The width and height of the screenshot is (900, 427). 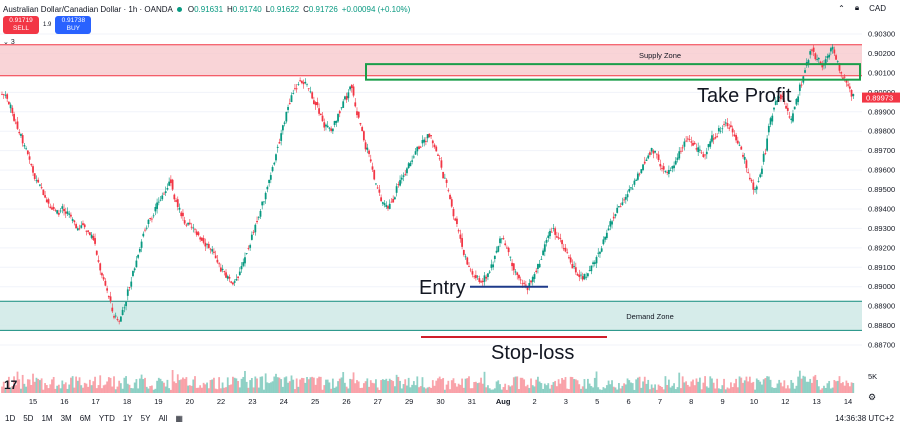 What do you see at coordinates (179, 418) in the screenshot?
I see `calendar-icon: ▦` at bounding box center [179, 418].